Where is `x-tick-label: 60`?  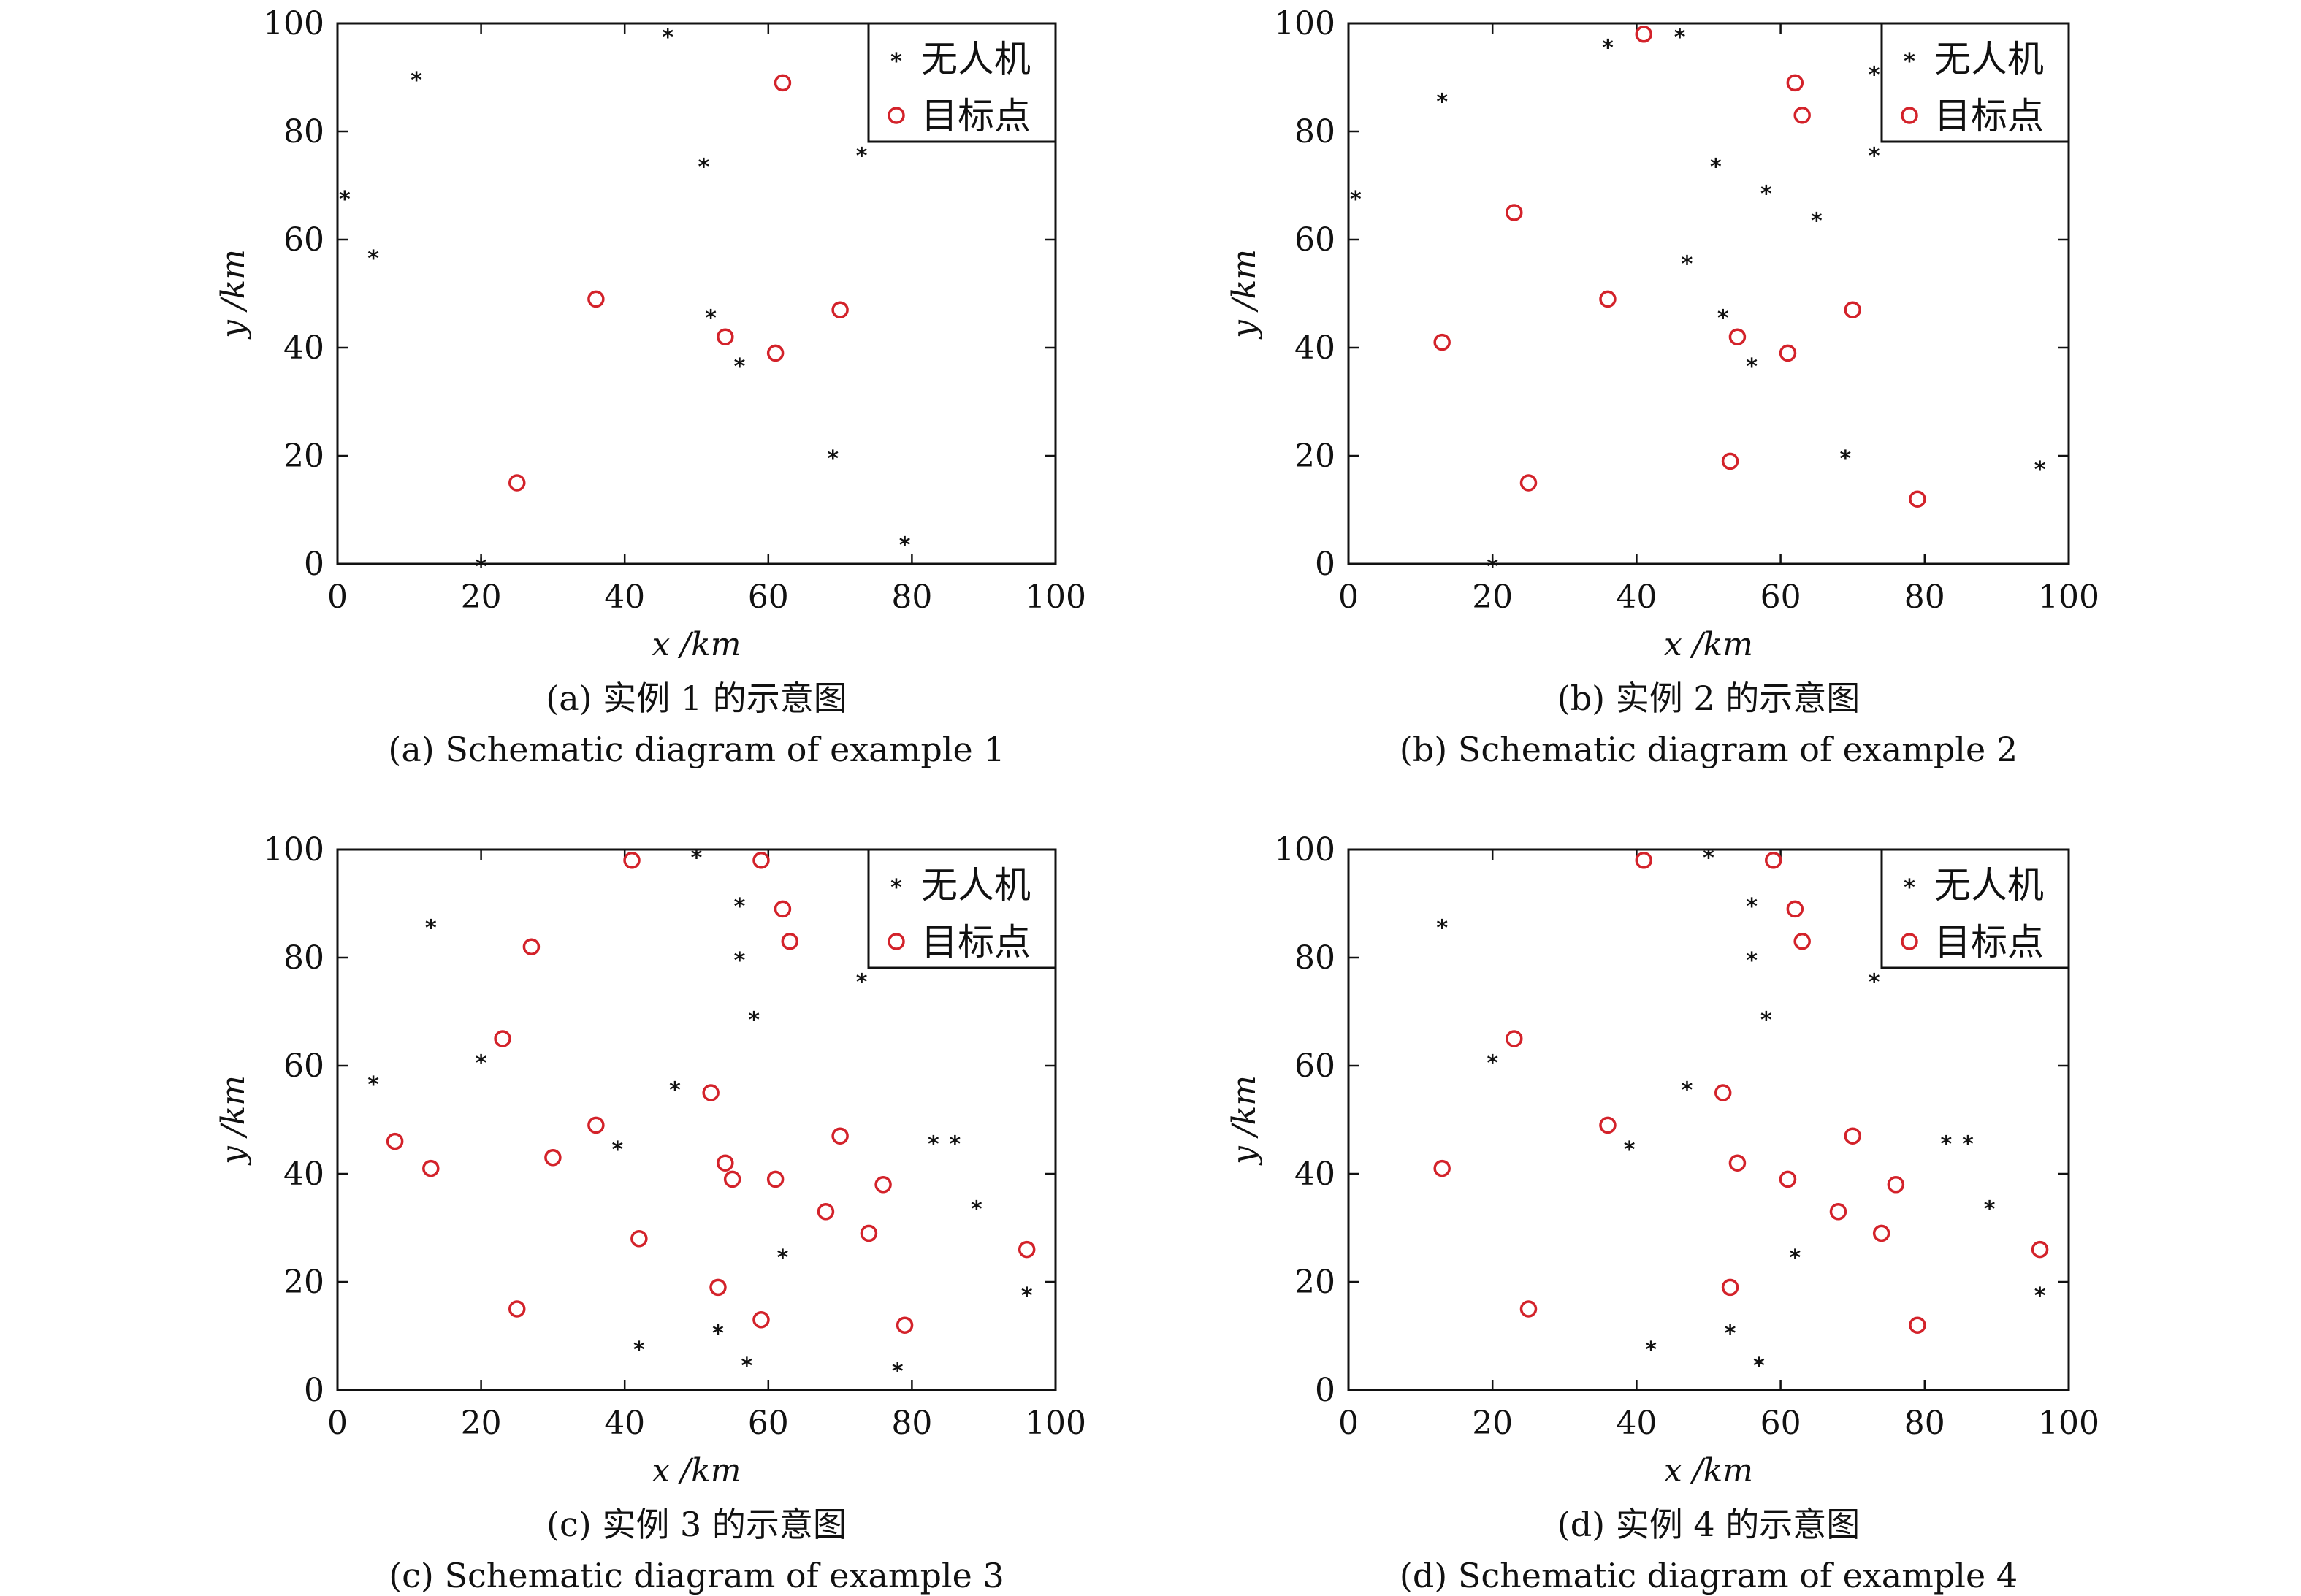
x-tick-label: 60 is located at coordinates (1780, 597).